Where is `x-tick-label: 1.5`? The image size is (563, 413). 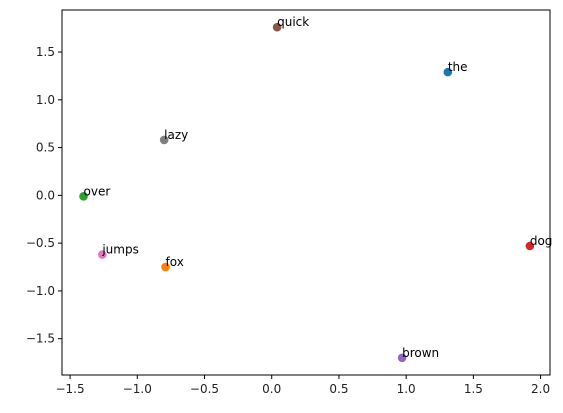 x-tick-label: 1.5 is located at coordinates (473, 389).